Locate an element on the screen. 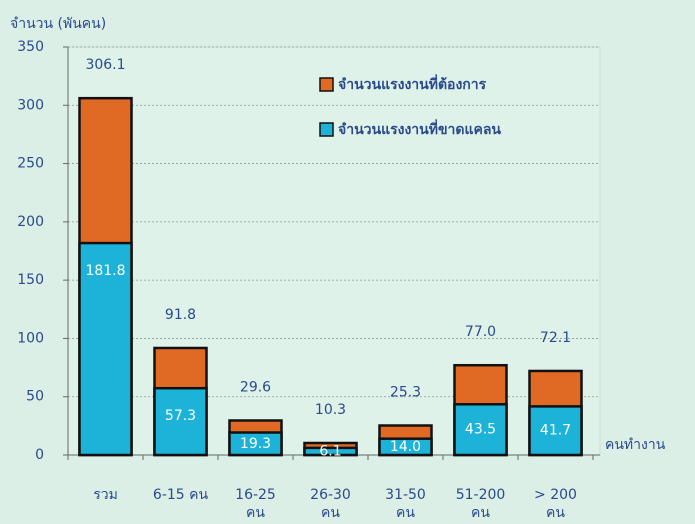 This screenshot has height=524, width=695. y-tick-label: 200 is located at coordinates (30, 222).